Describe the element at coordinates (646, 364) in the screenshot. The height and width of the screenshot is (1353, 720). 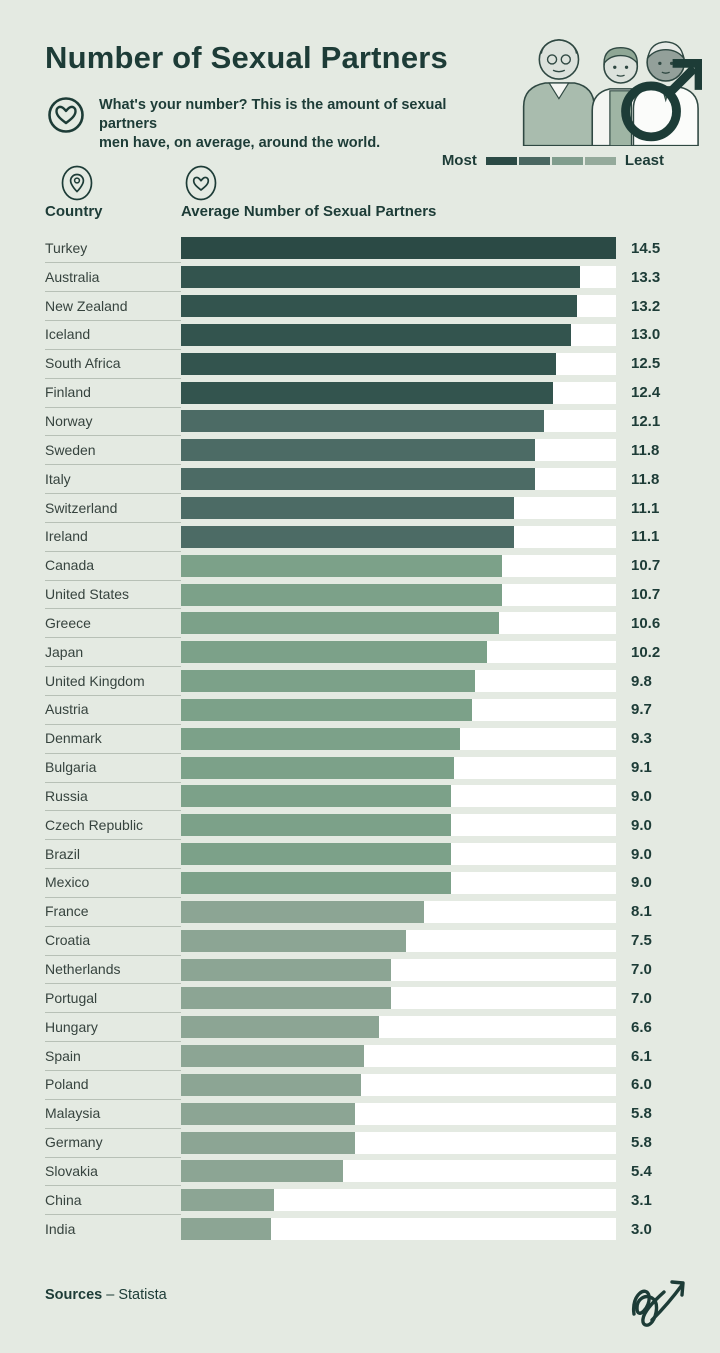
I see `value-label: 12.5` at that location.